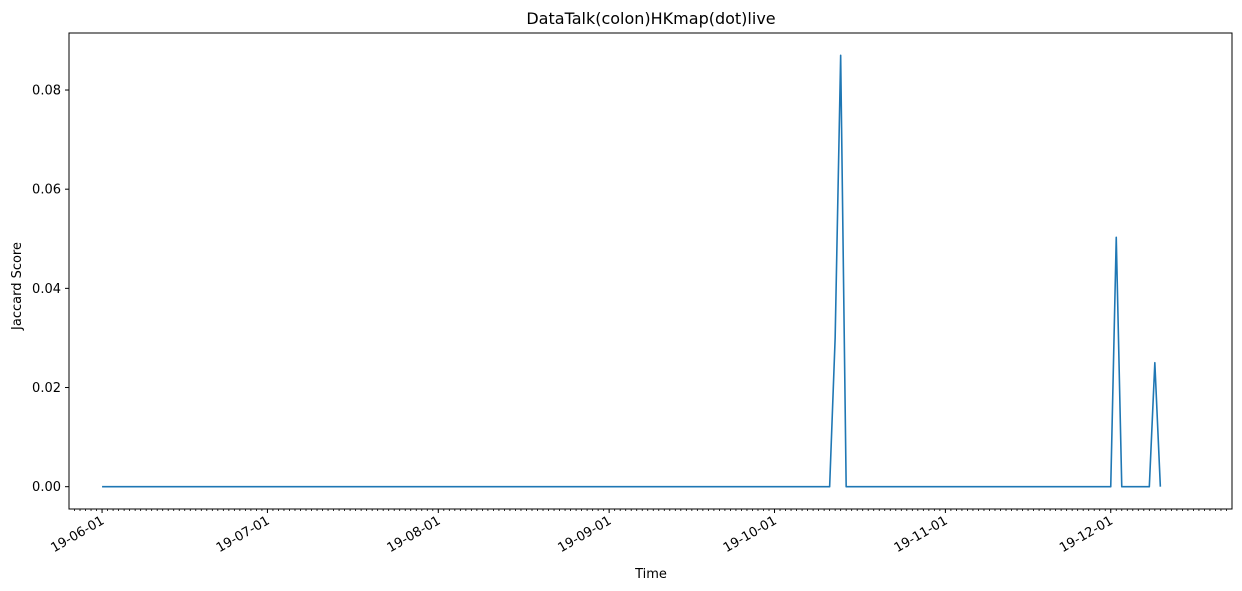 The height and width of the screenshot is (591, 1242). Describe the element at coordinates (46, 289) in the screenshot. I see `y-tick-label: 0.04` at that location.